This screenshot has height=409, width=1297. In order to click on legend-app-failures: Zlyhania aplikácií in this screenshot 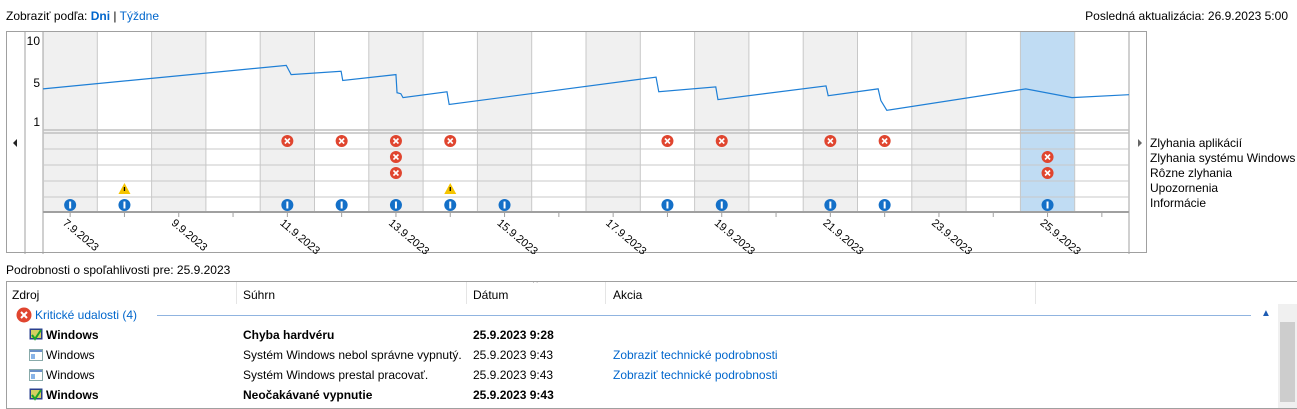, I will do `click(1196, 143)`.